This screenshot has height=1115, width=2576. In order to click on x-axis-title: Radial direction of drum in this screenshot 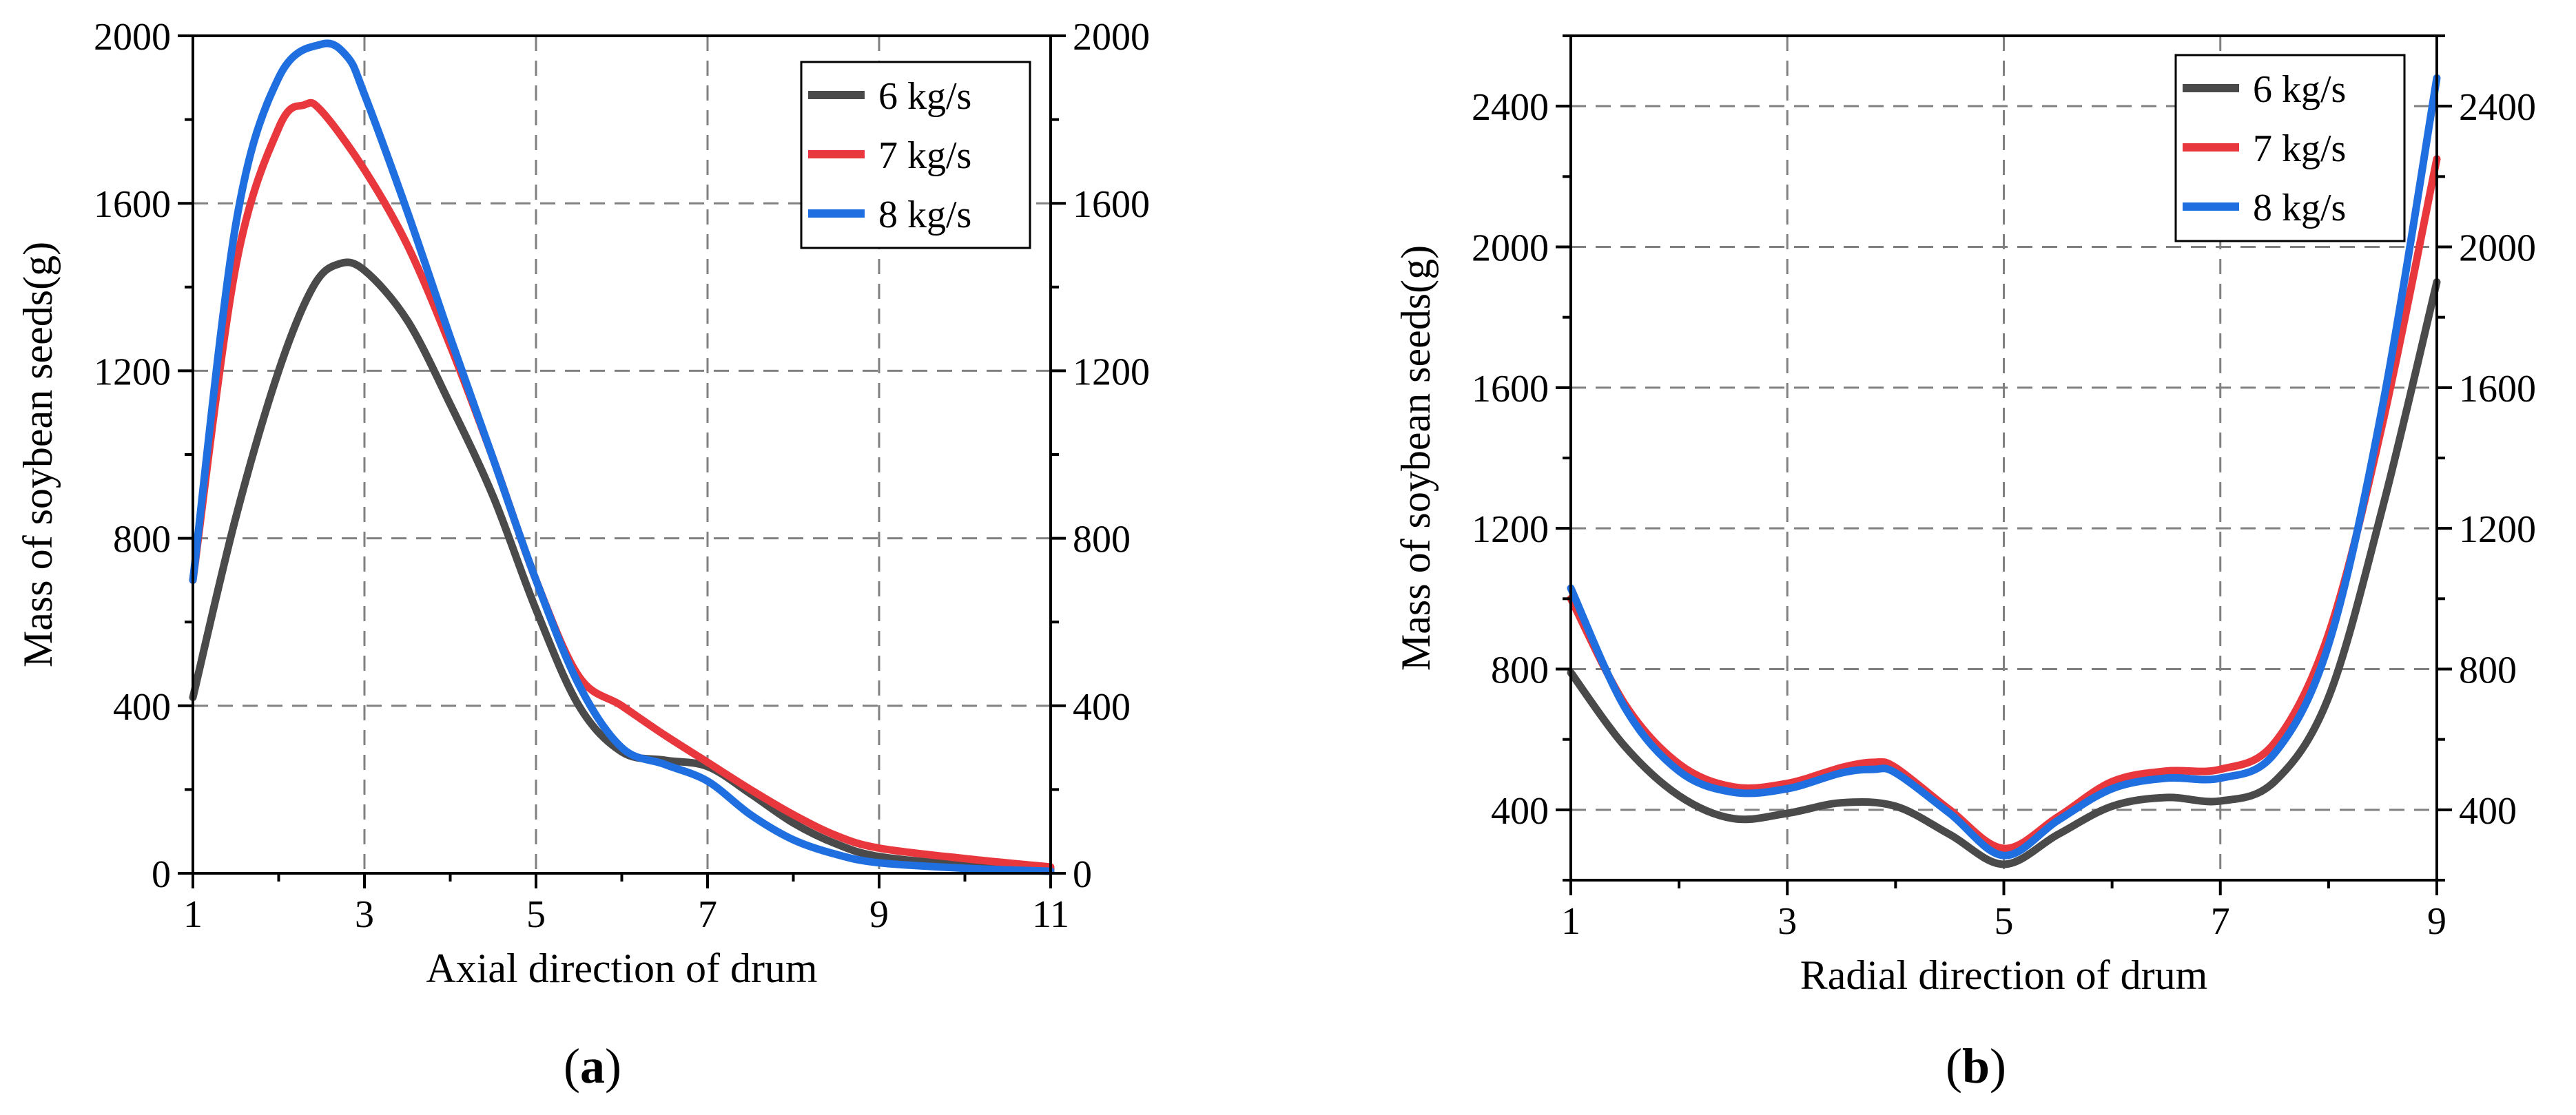, I will do `click(2004, 975)`.